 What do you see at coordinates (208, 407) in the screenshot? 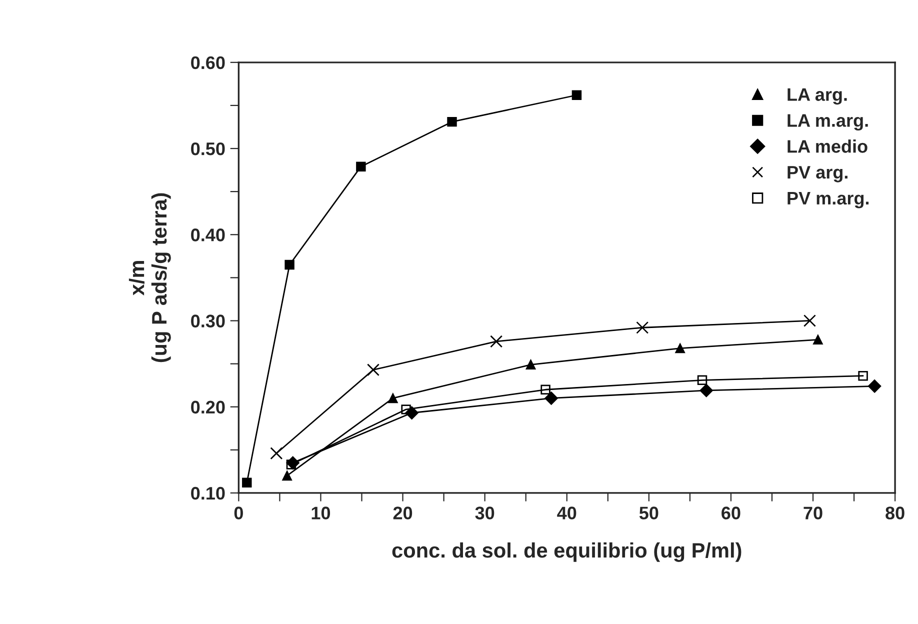
I see `y-tick-label: 0.20` at bounding box center [208, 407].